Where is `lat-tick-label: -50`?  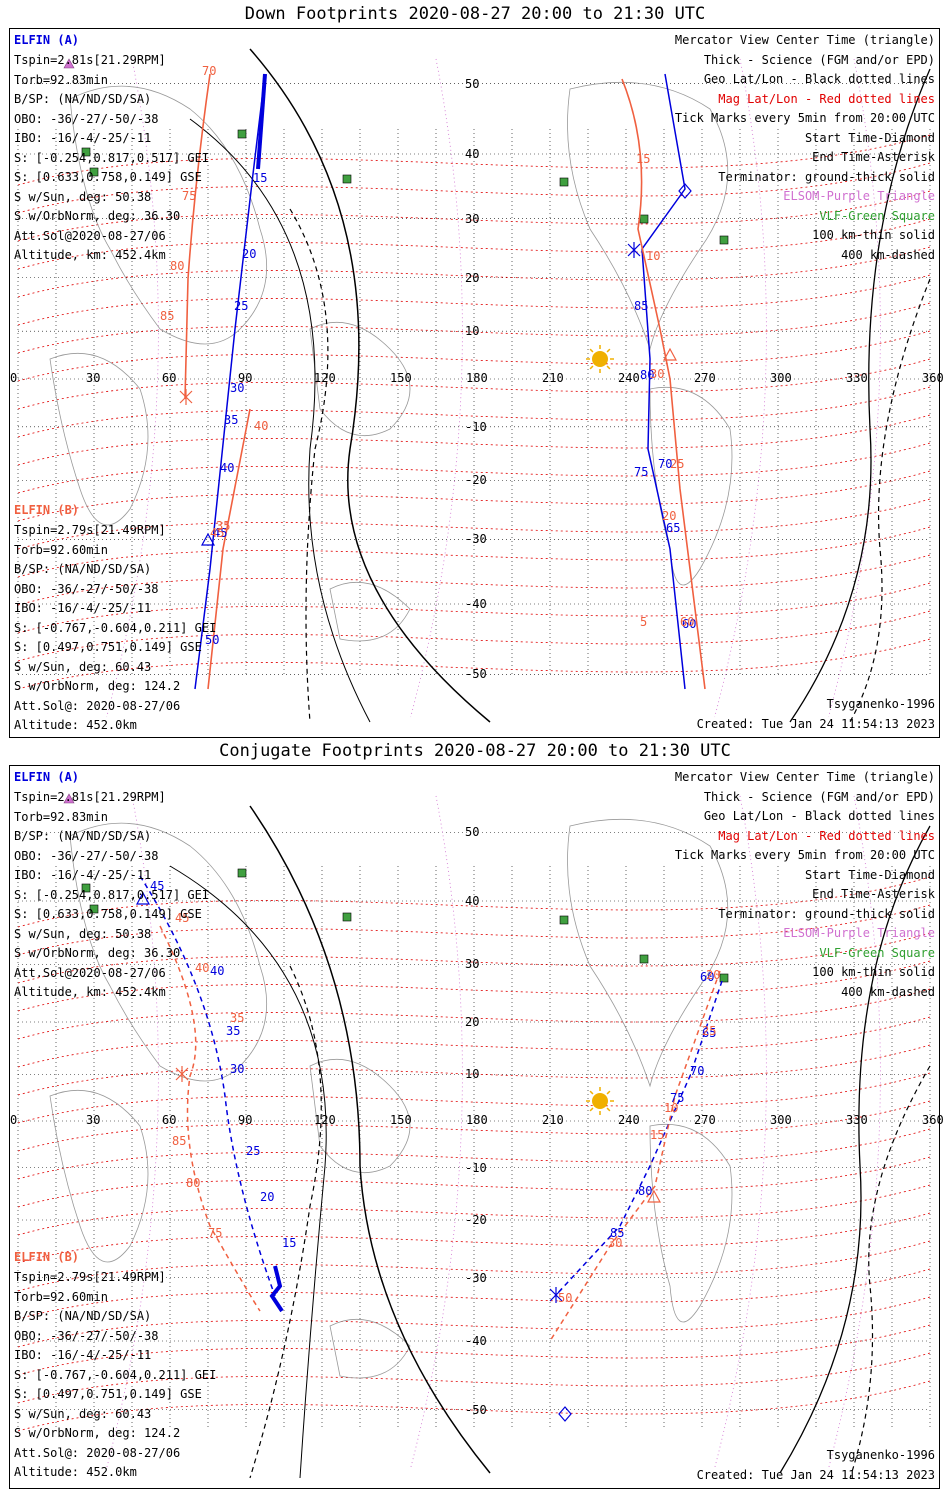
lat-tick-label: -50 is located at coordinates (476, 1409).